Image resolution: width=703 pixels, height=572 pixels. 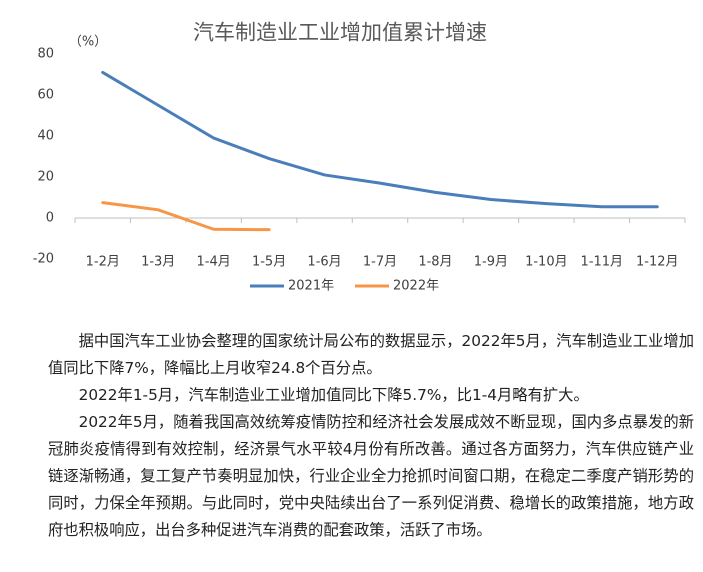 What do you see at coordinates (602, 262) in the screenshot?
I see `x-tick-label: 1-11月` at bounding box center [602, 262].